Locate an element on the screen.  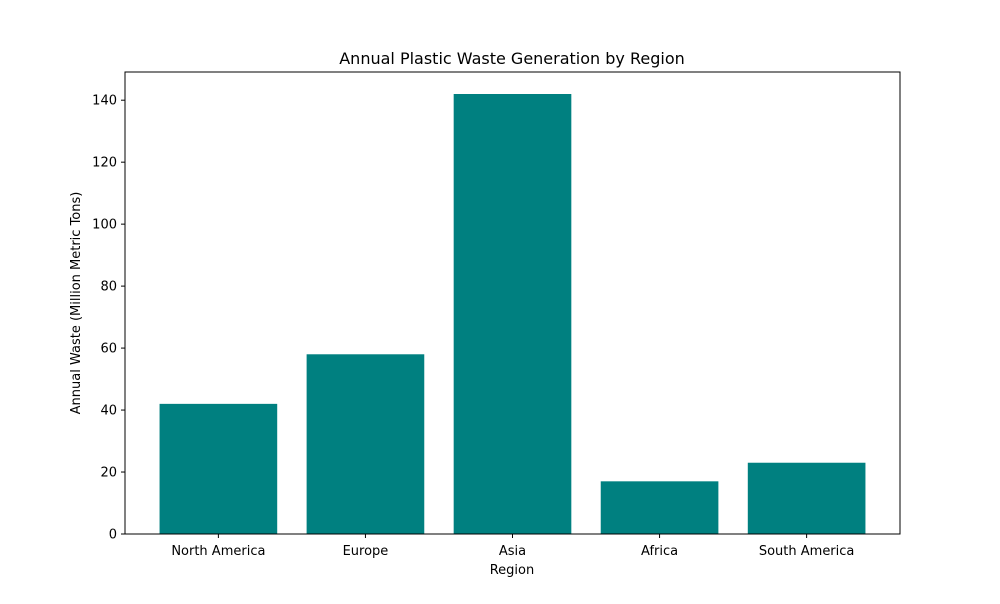
y-tick-label: 80 is located at coordinates (108, 287).